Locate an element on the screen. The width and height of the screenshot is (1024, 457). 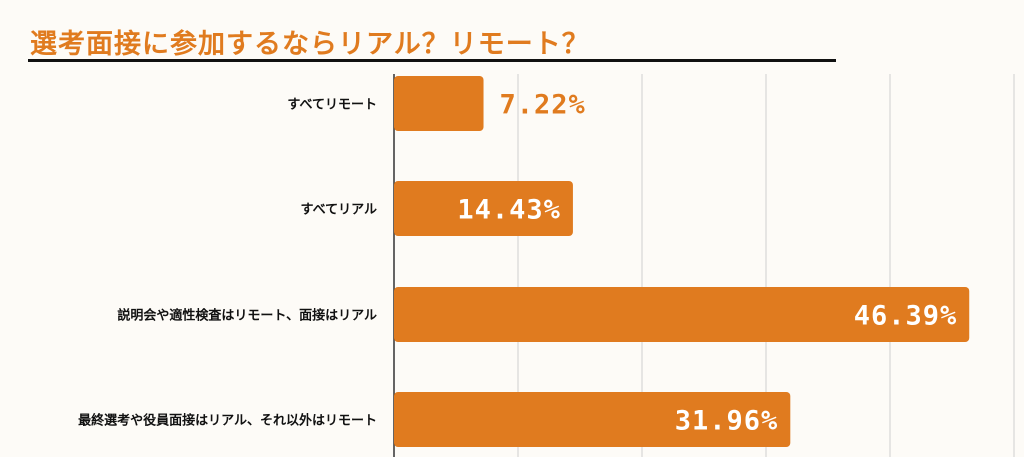
chart-title: 選考面接に参加するならリアル？リモート？ is located at coordinates (310, 44).